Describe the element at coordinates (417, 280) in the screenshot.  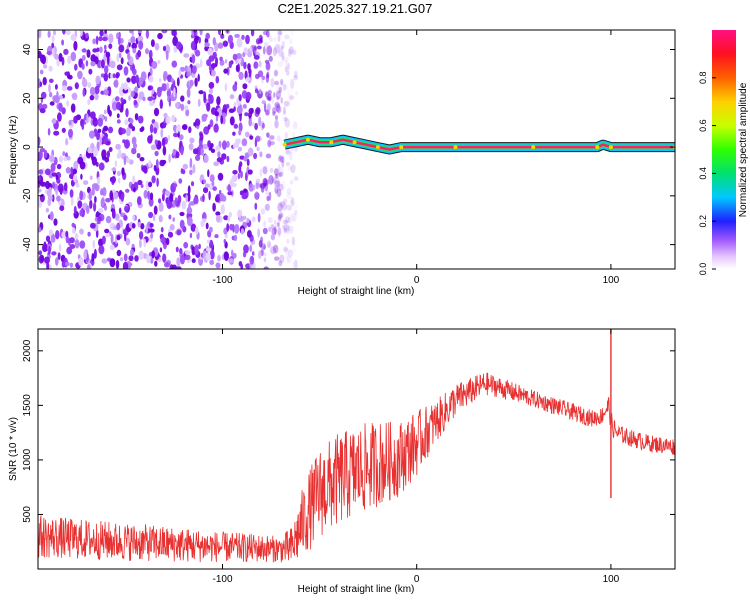
I see `x-tick-label: 0` at that location.